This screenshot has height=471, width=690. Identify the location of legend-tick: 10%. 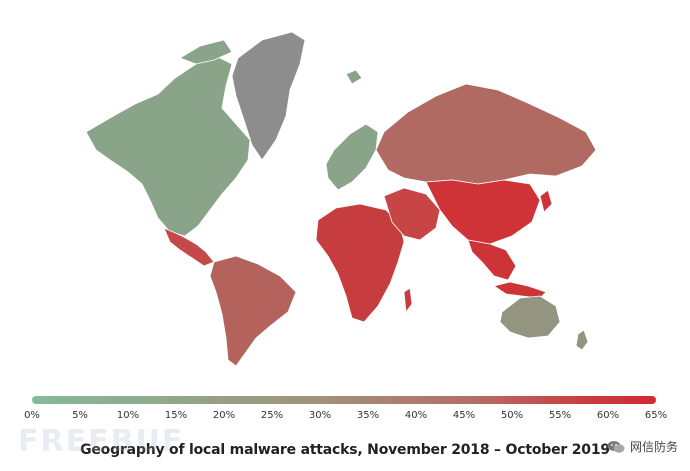
(128, 415).